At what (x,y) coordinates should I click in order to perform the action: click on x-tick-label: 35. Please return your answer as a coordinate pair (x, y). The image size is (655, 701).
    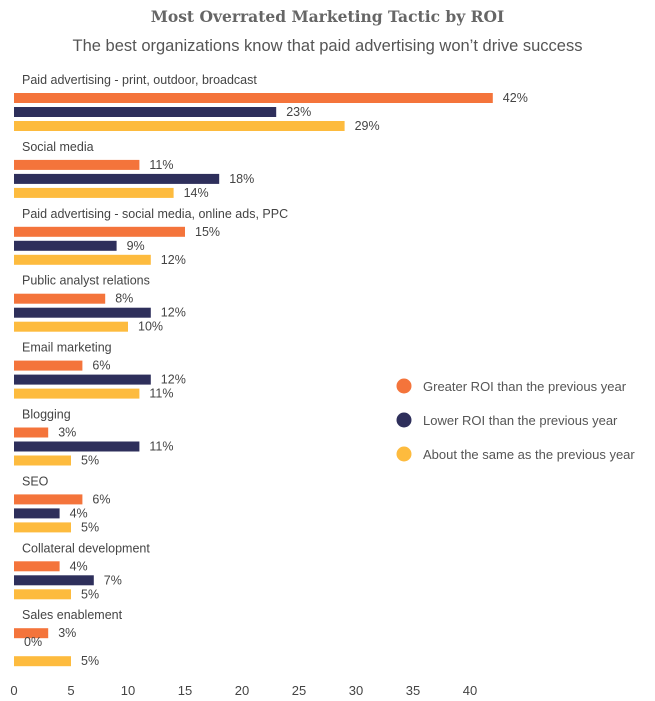
    Looking at the image, I should click on (413, 690).